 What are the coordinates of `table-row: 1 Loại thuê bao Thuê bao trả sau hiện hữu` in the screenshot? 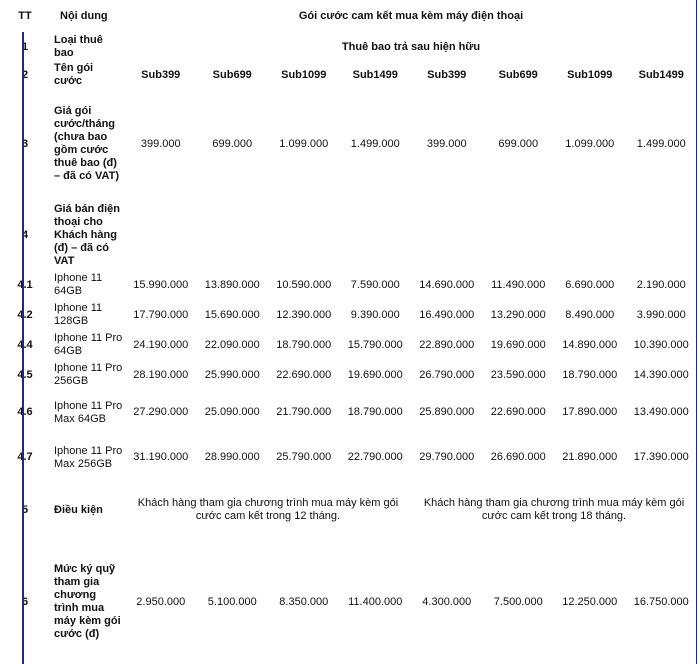 It's located at (348, 47).